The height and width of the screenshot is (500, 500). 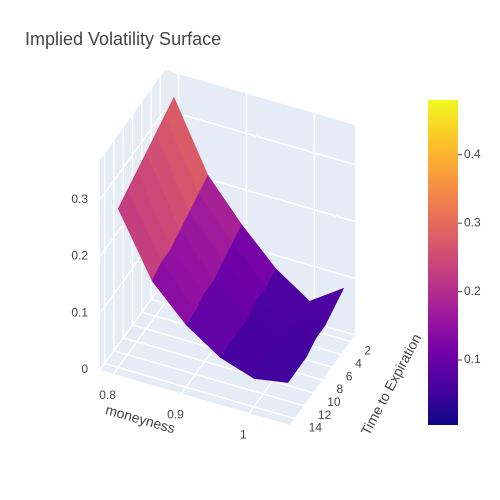 What do you see at coordinates (472, 154) in the screenshot?
I see `colorbar-tick-label: 0.4` at bounding box center [472, 154].